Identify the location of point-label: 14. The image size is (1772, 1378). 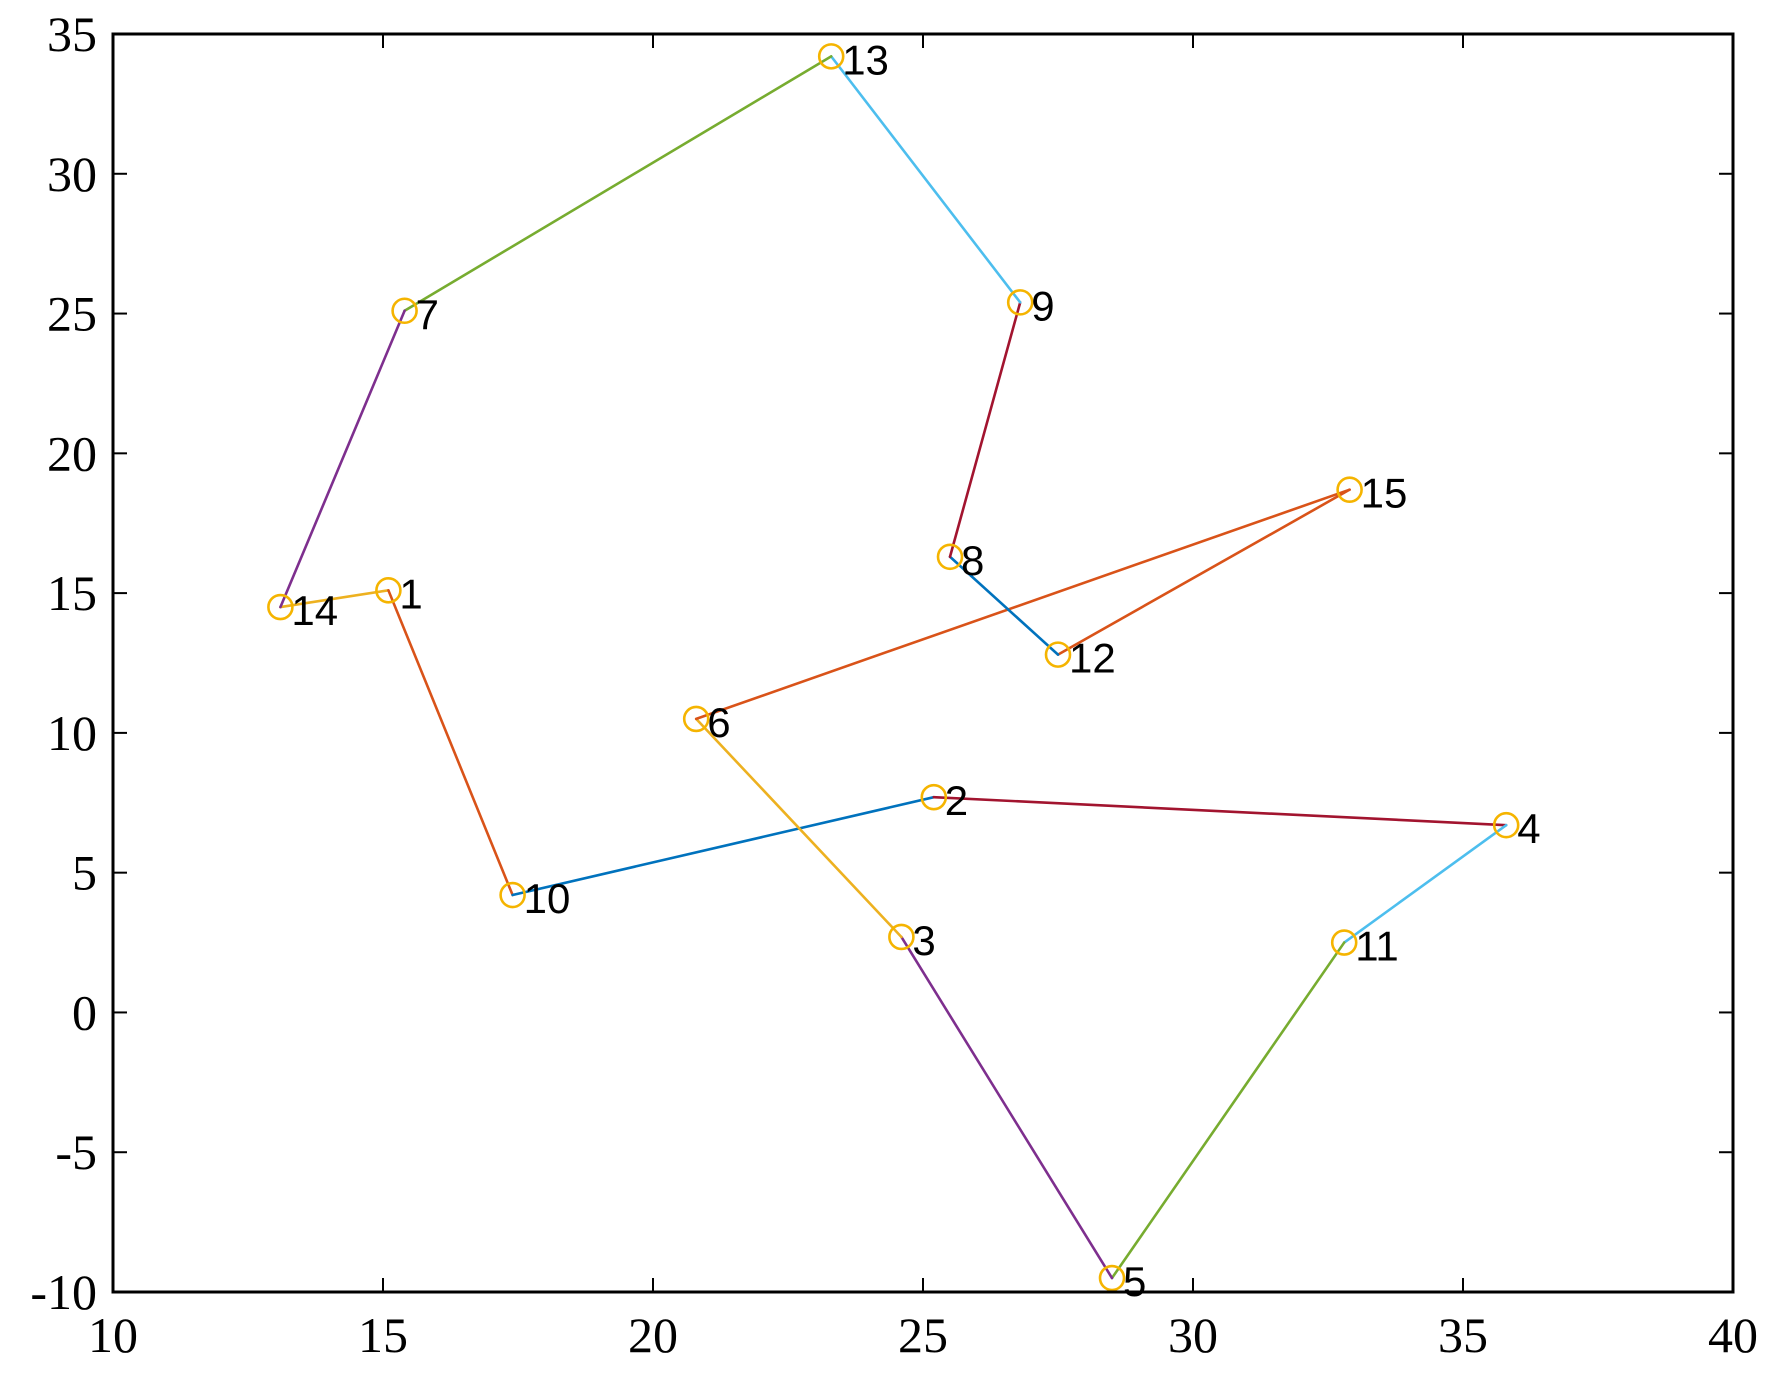
(314, 610).